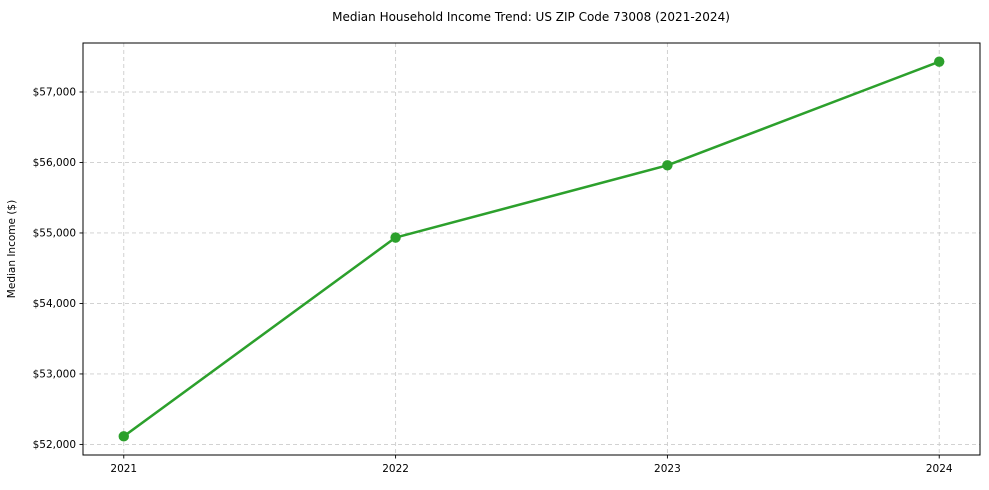 Image resolution: width=989 pixels, height=490 pixels. Describe the element at coordinates (54, 375) in the screenshot. I see `y-tick-label: $53,000` at that location.